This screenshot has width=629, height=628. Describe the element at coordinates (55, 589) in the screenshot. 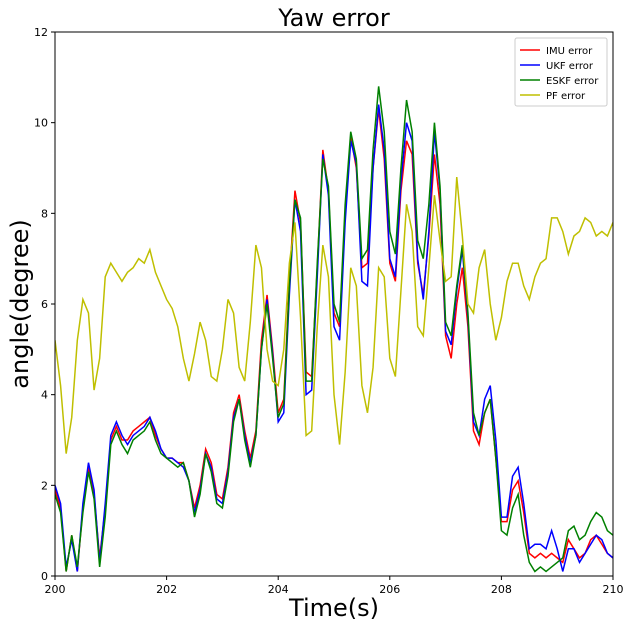

I see `x-tick-label: 200` at that location.